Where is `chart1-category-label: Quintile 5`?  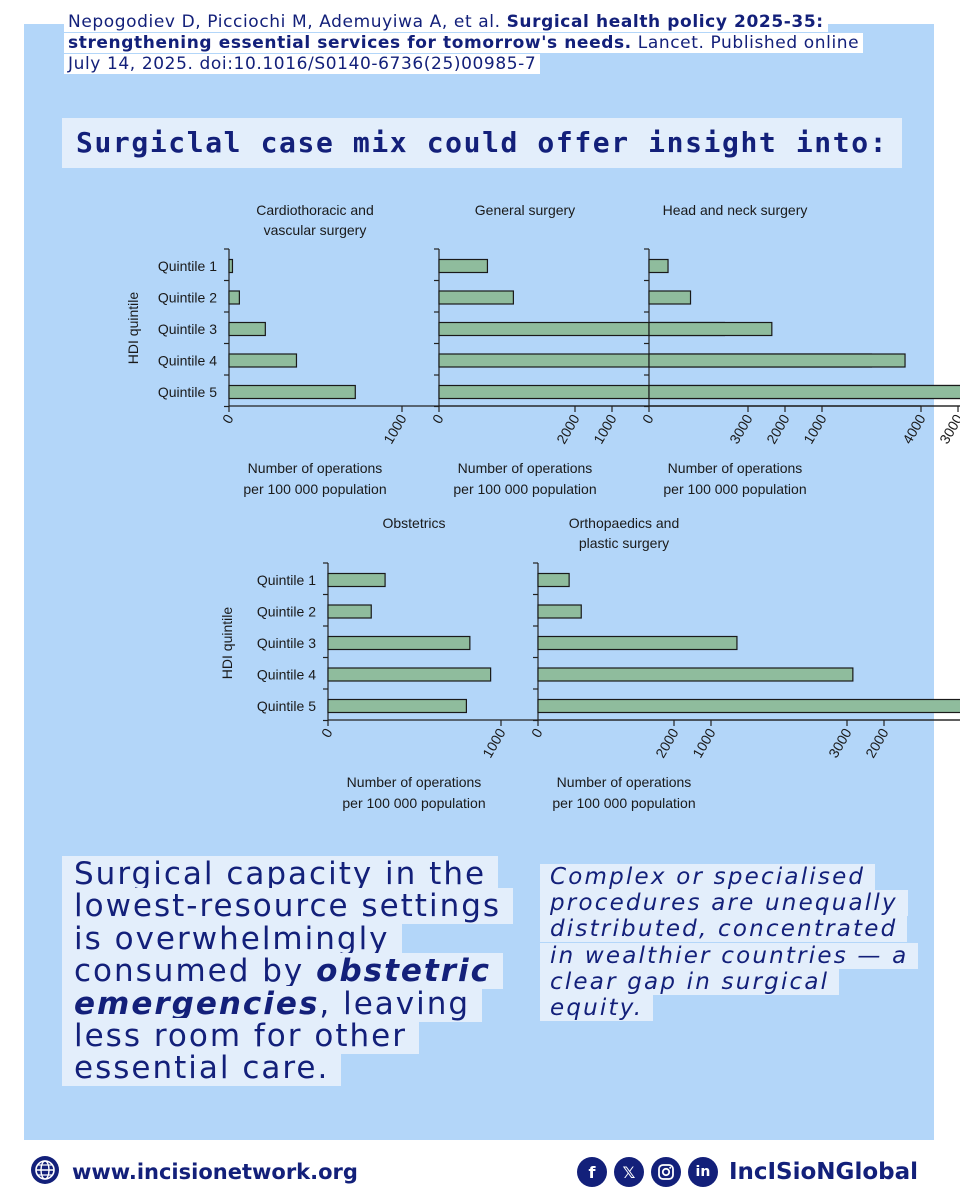
chart1-category-label: Quintile 5 is located at coordinates (187, 392).